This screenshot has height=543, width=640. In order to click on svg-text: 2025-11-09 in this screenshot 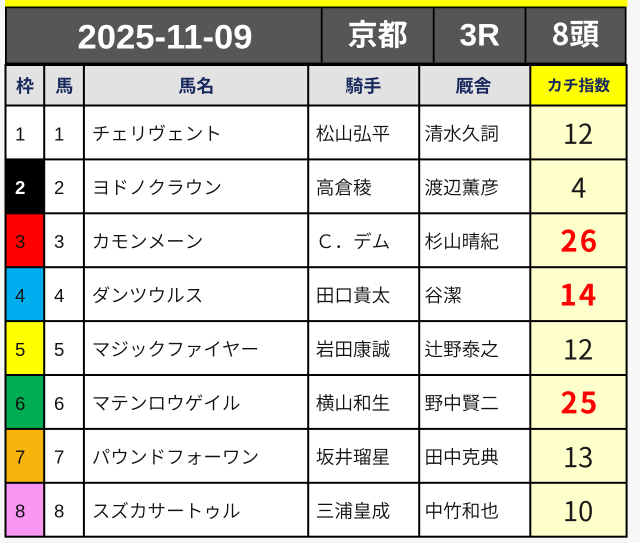, I will do `click(165, 37)`.